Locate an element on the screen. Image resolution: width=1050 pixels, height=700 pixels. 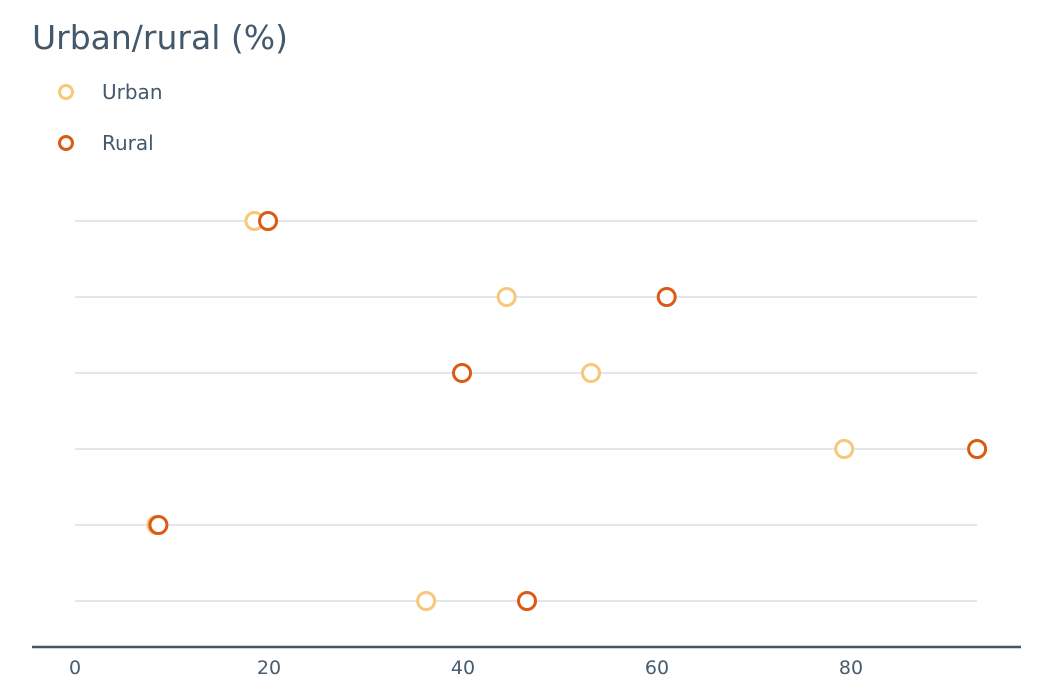
x-tick-label: 20 is located at coordinates (269, 668).